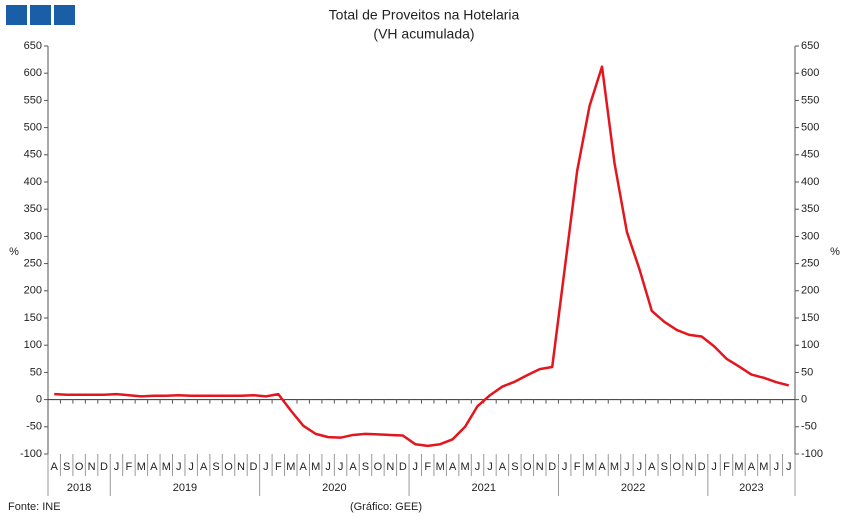 This screenshot has height=526, width=851. I want to click on y-tick-label: 550, so click(33, 100).